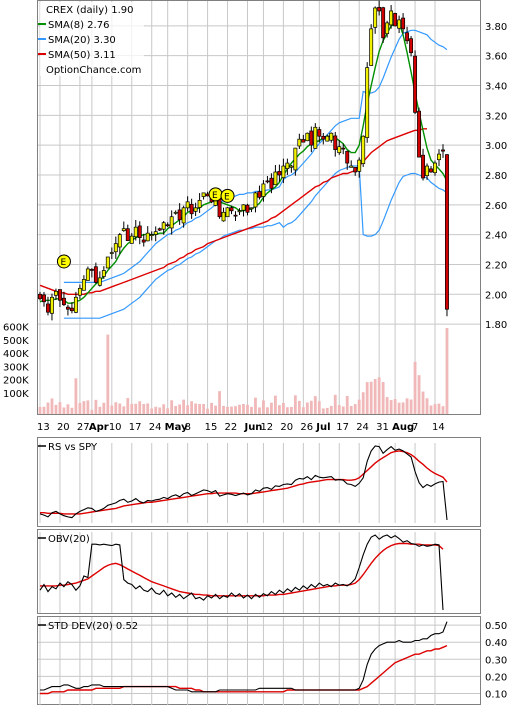  I want to click on obv-lines, so click(241, 572).